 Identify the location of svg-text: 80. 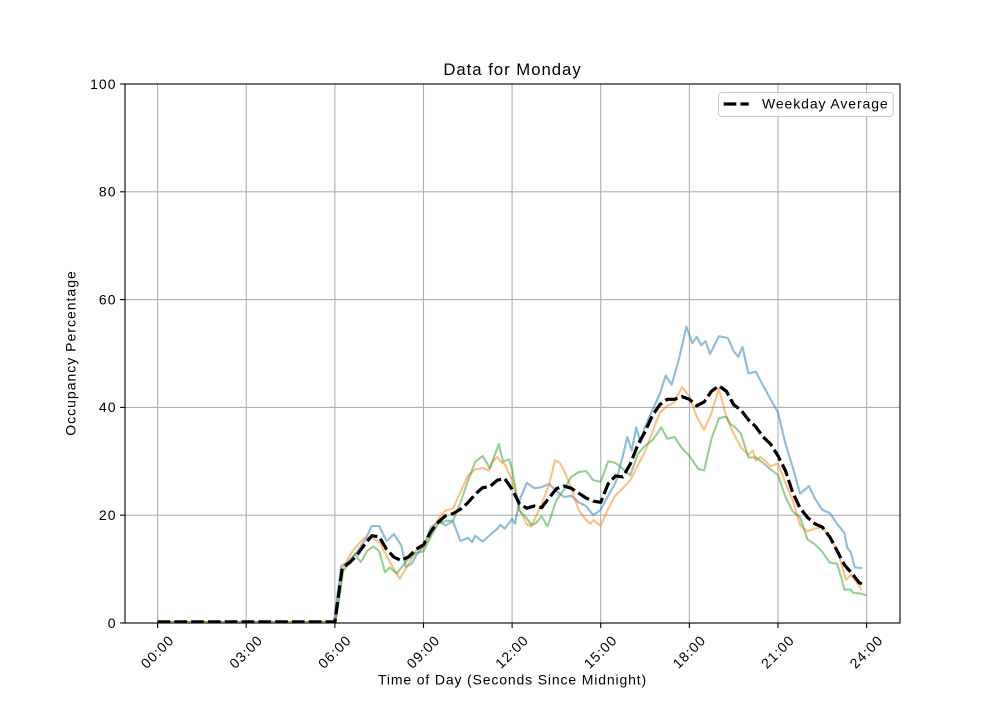
(108, 192).